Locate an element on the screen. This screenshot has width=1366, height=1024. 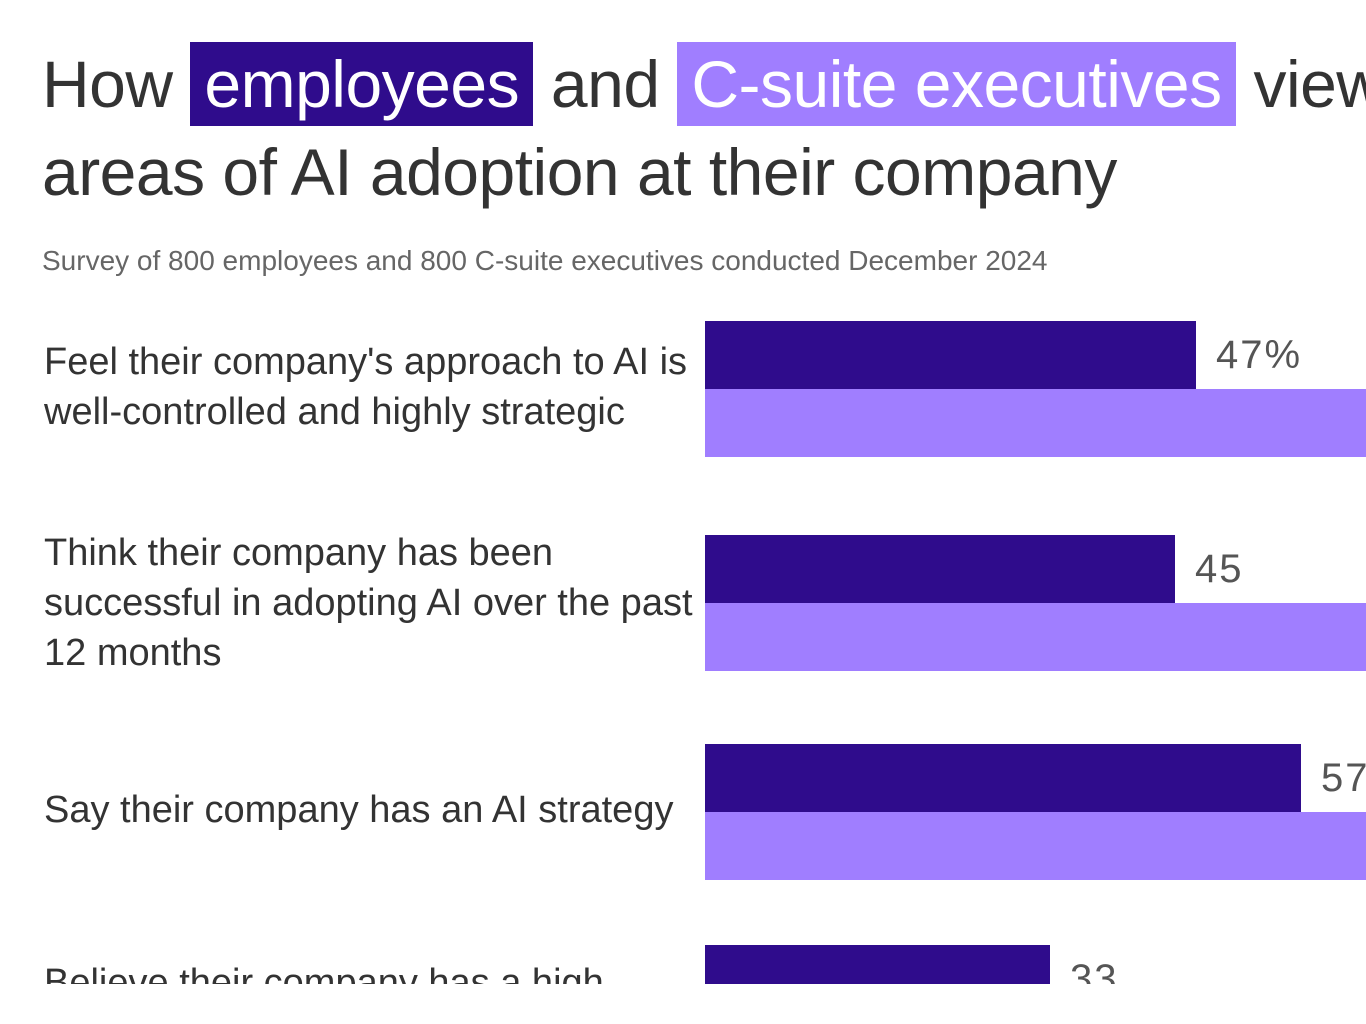
category-label: Say their company has an AI strategy is located at coordinates (359, 810).